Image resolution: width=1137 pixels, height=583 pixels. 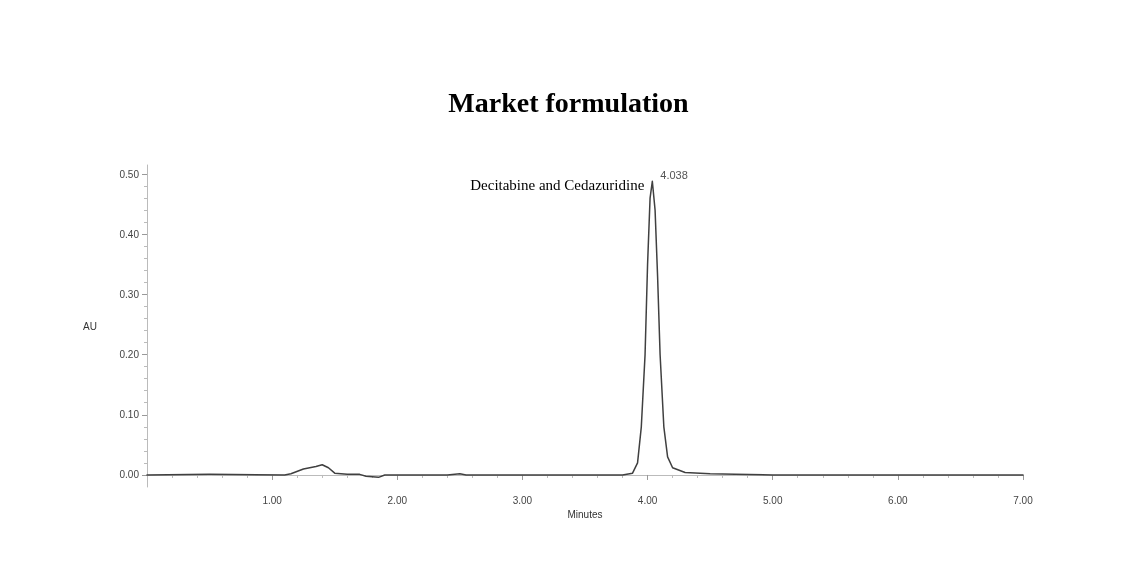 I want to click on x-tick-label: 2.00, so click(x=397, y=500).